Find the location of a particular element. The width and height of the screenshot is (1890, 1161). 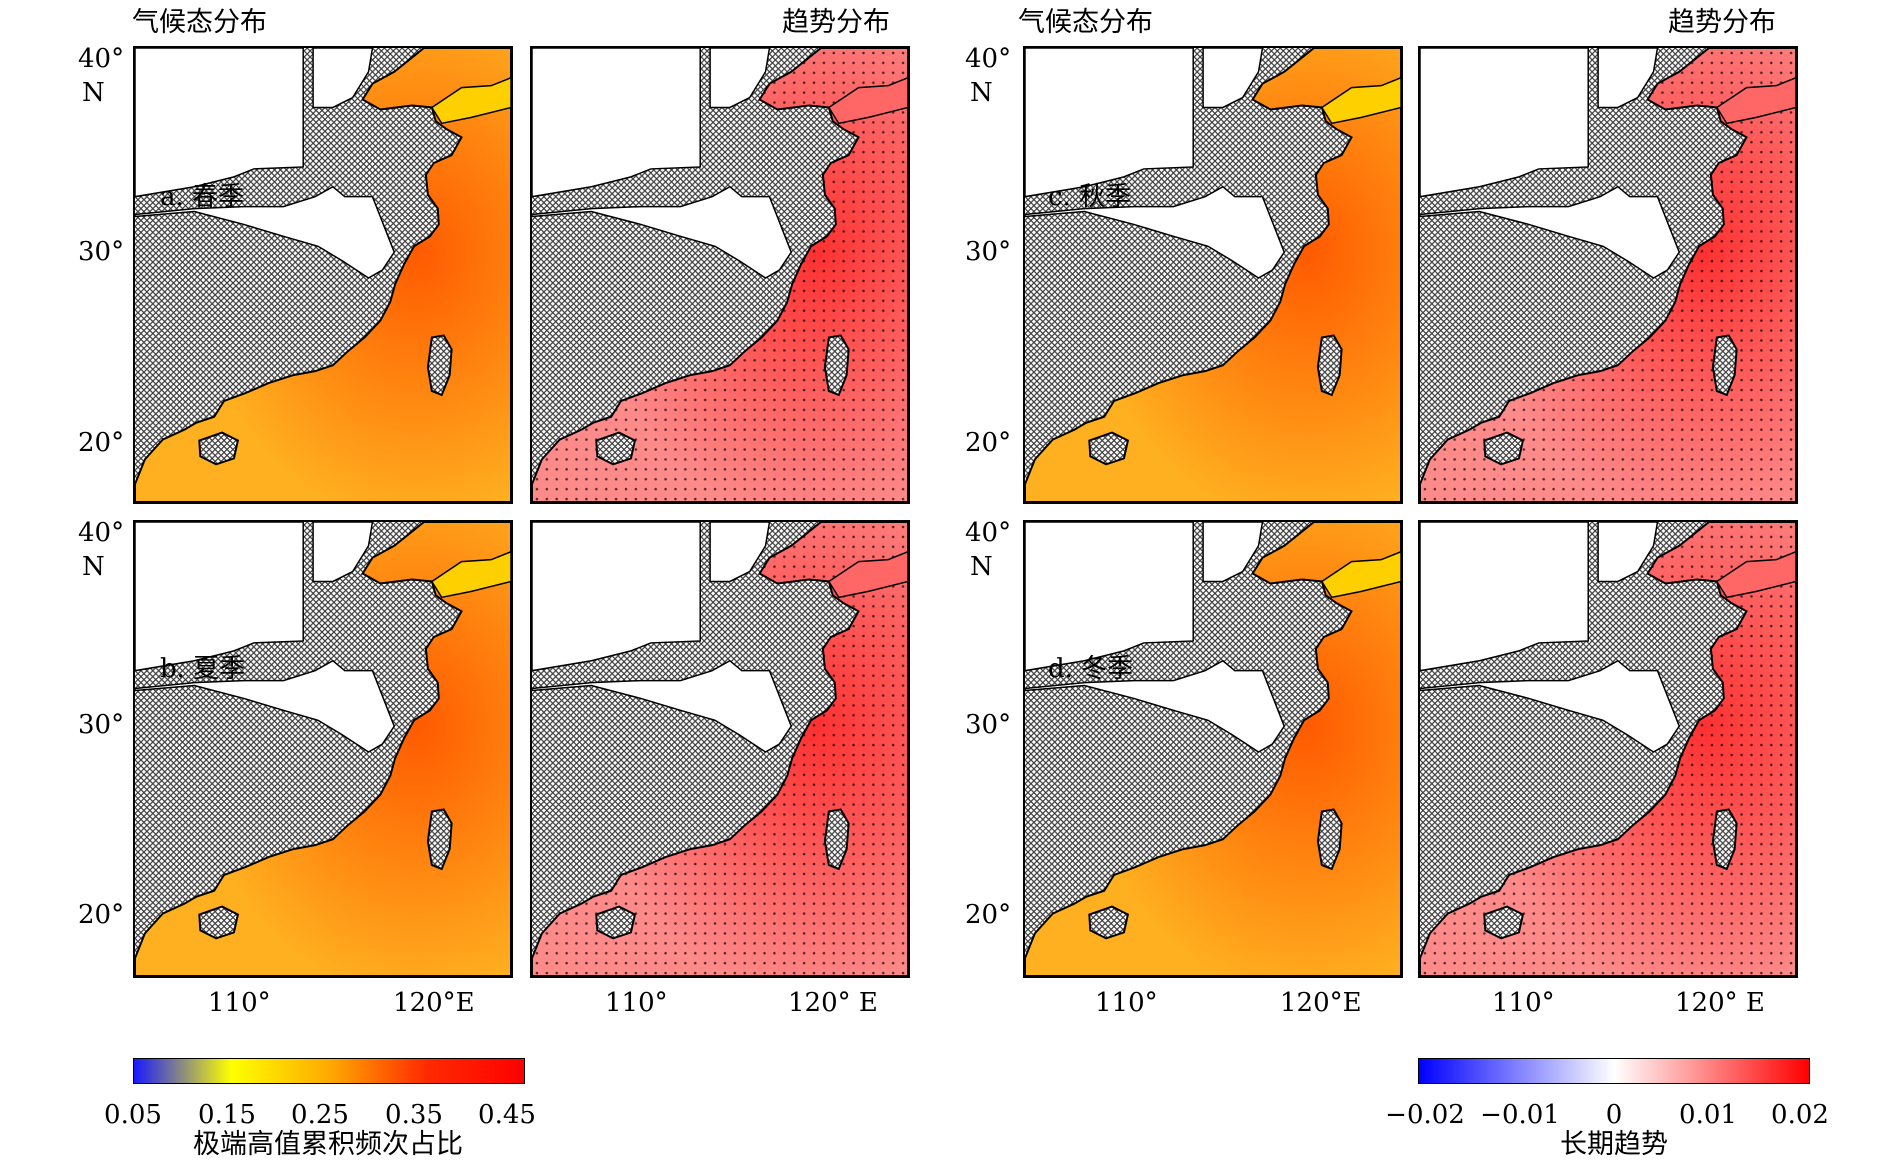

lat-tick-20-top-right: 20° is located at coordinates (988, 443).